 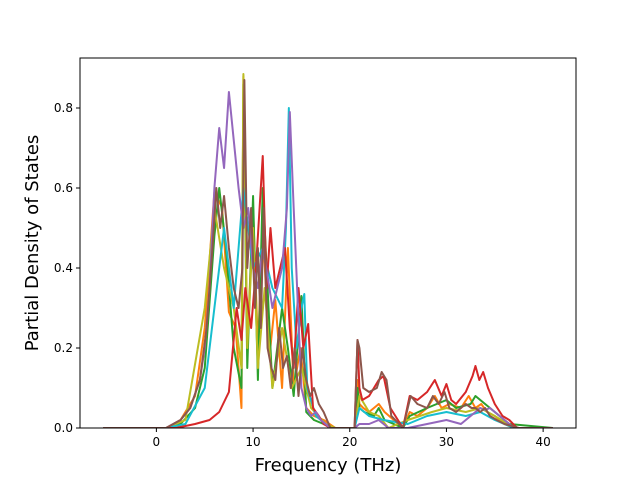 I want to click on y-tick-label: 0.6, so click(x=63, y=188).